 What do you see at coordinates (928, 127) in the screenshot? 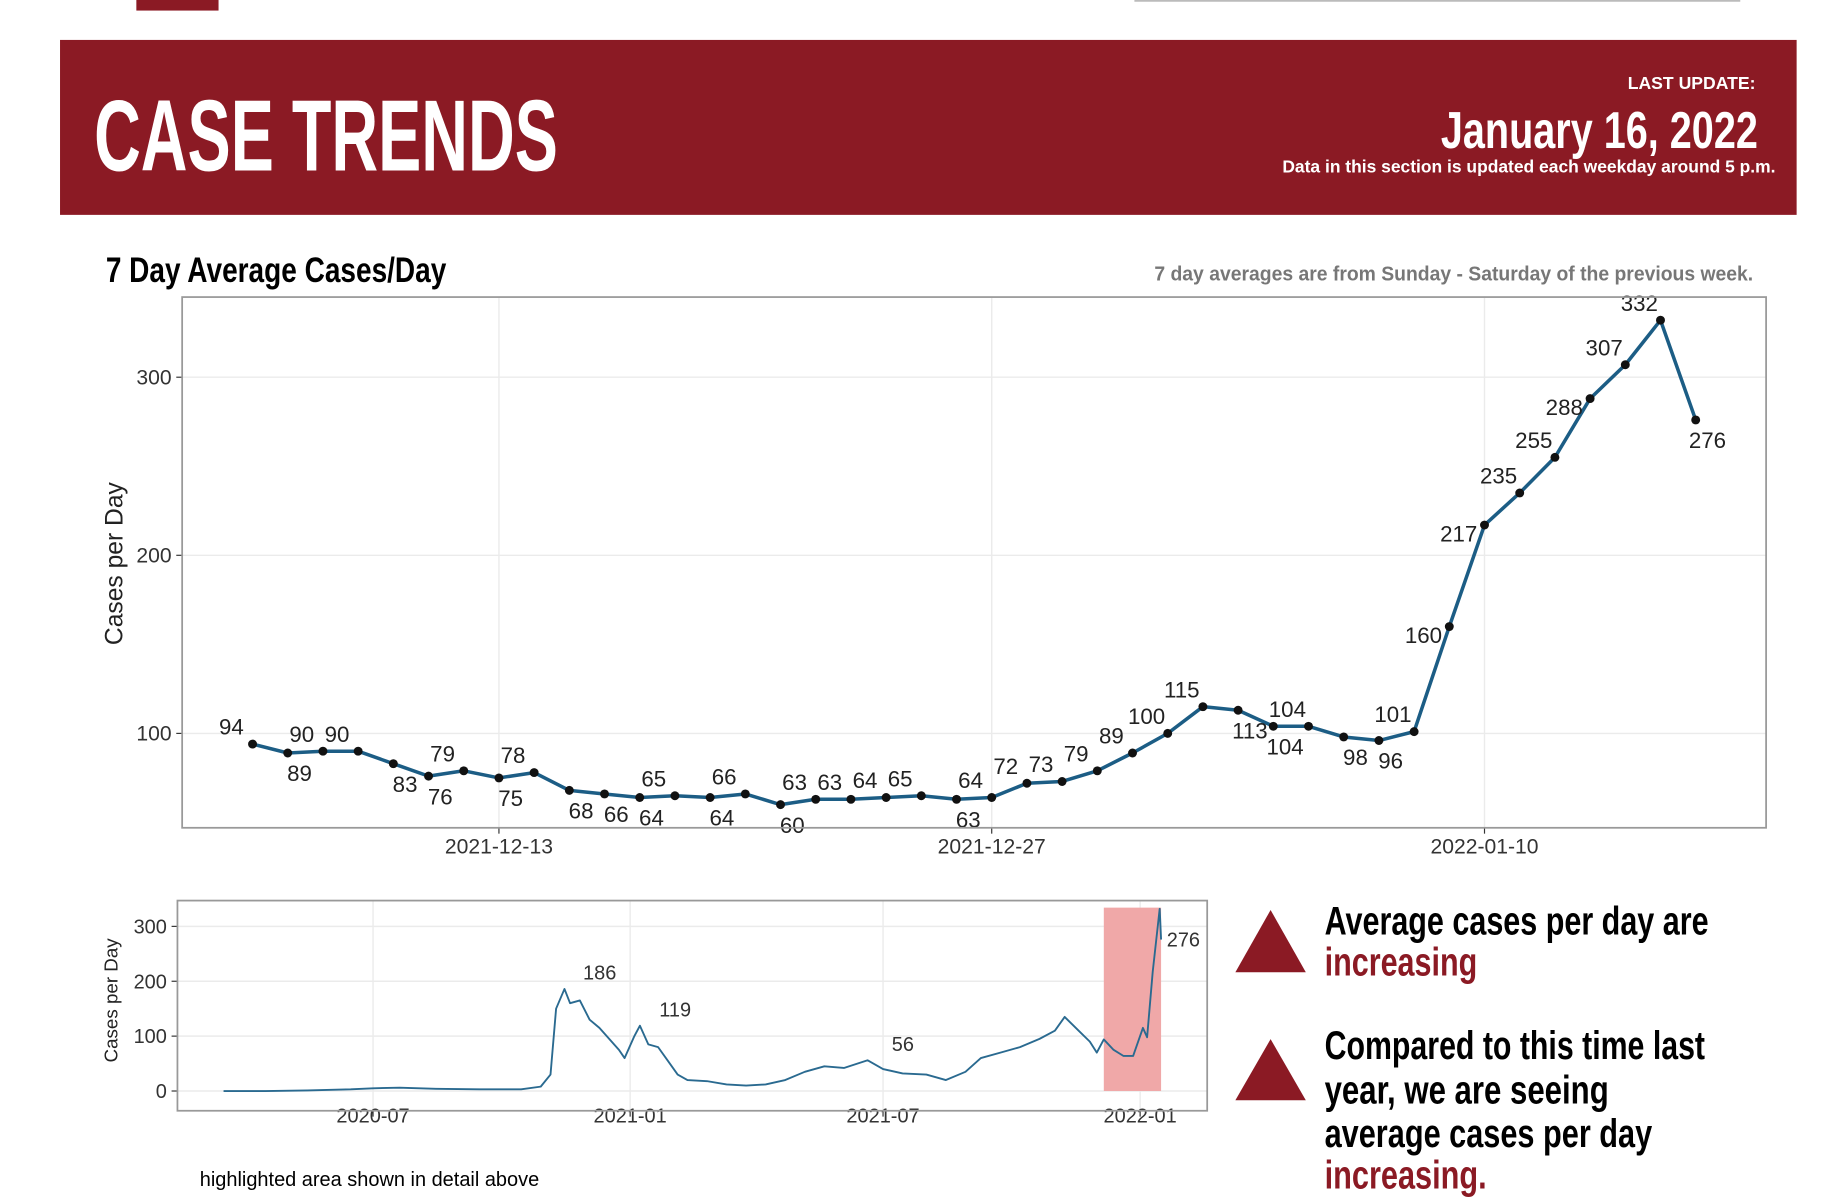
I see `header-banner` at bounding box center [928, 127].